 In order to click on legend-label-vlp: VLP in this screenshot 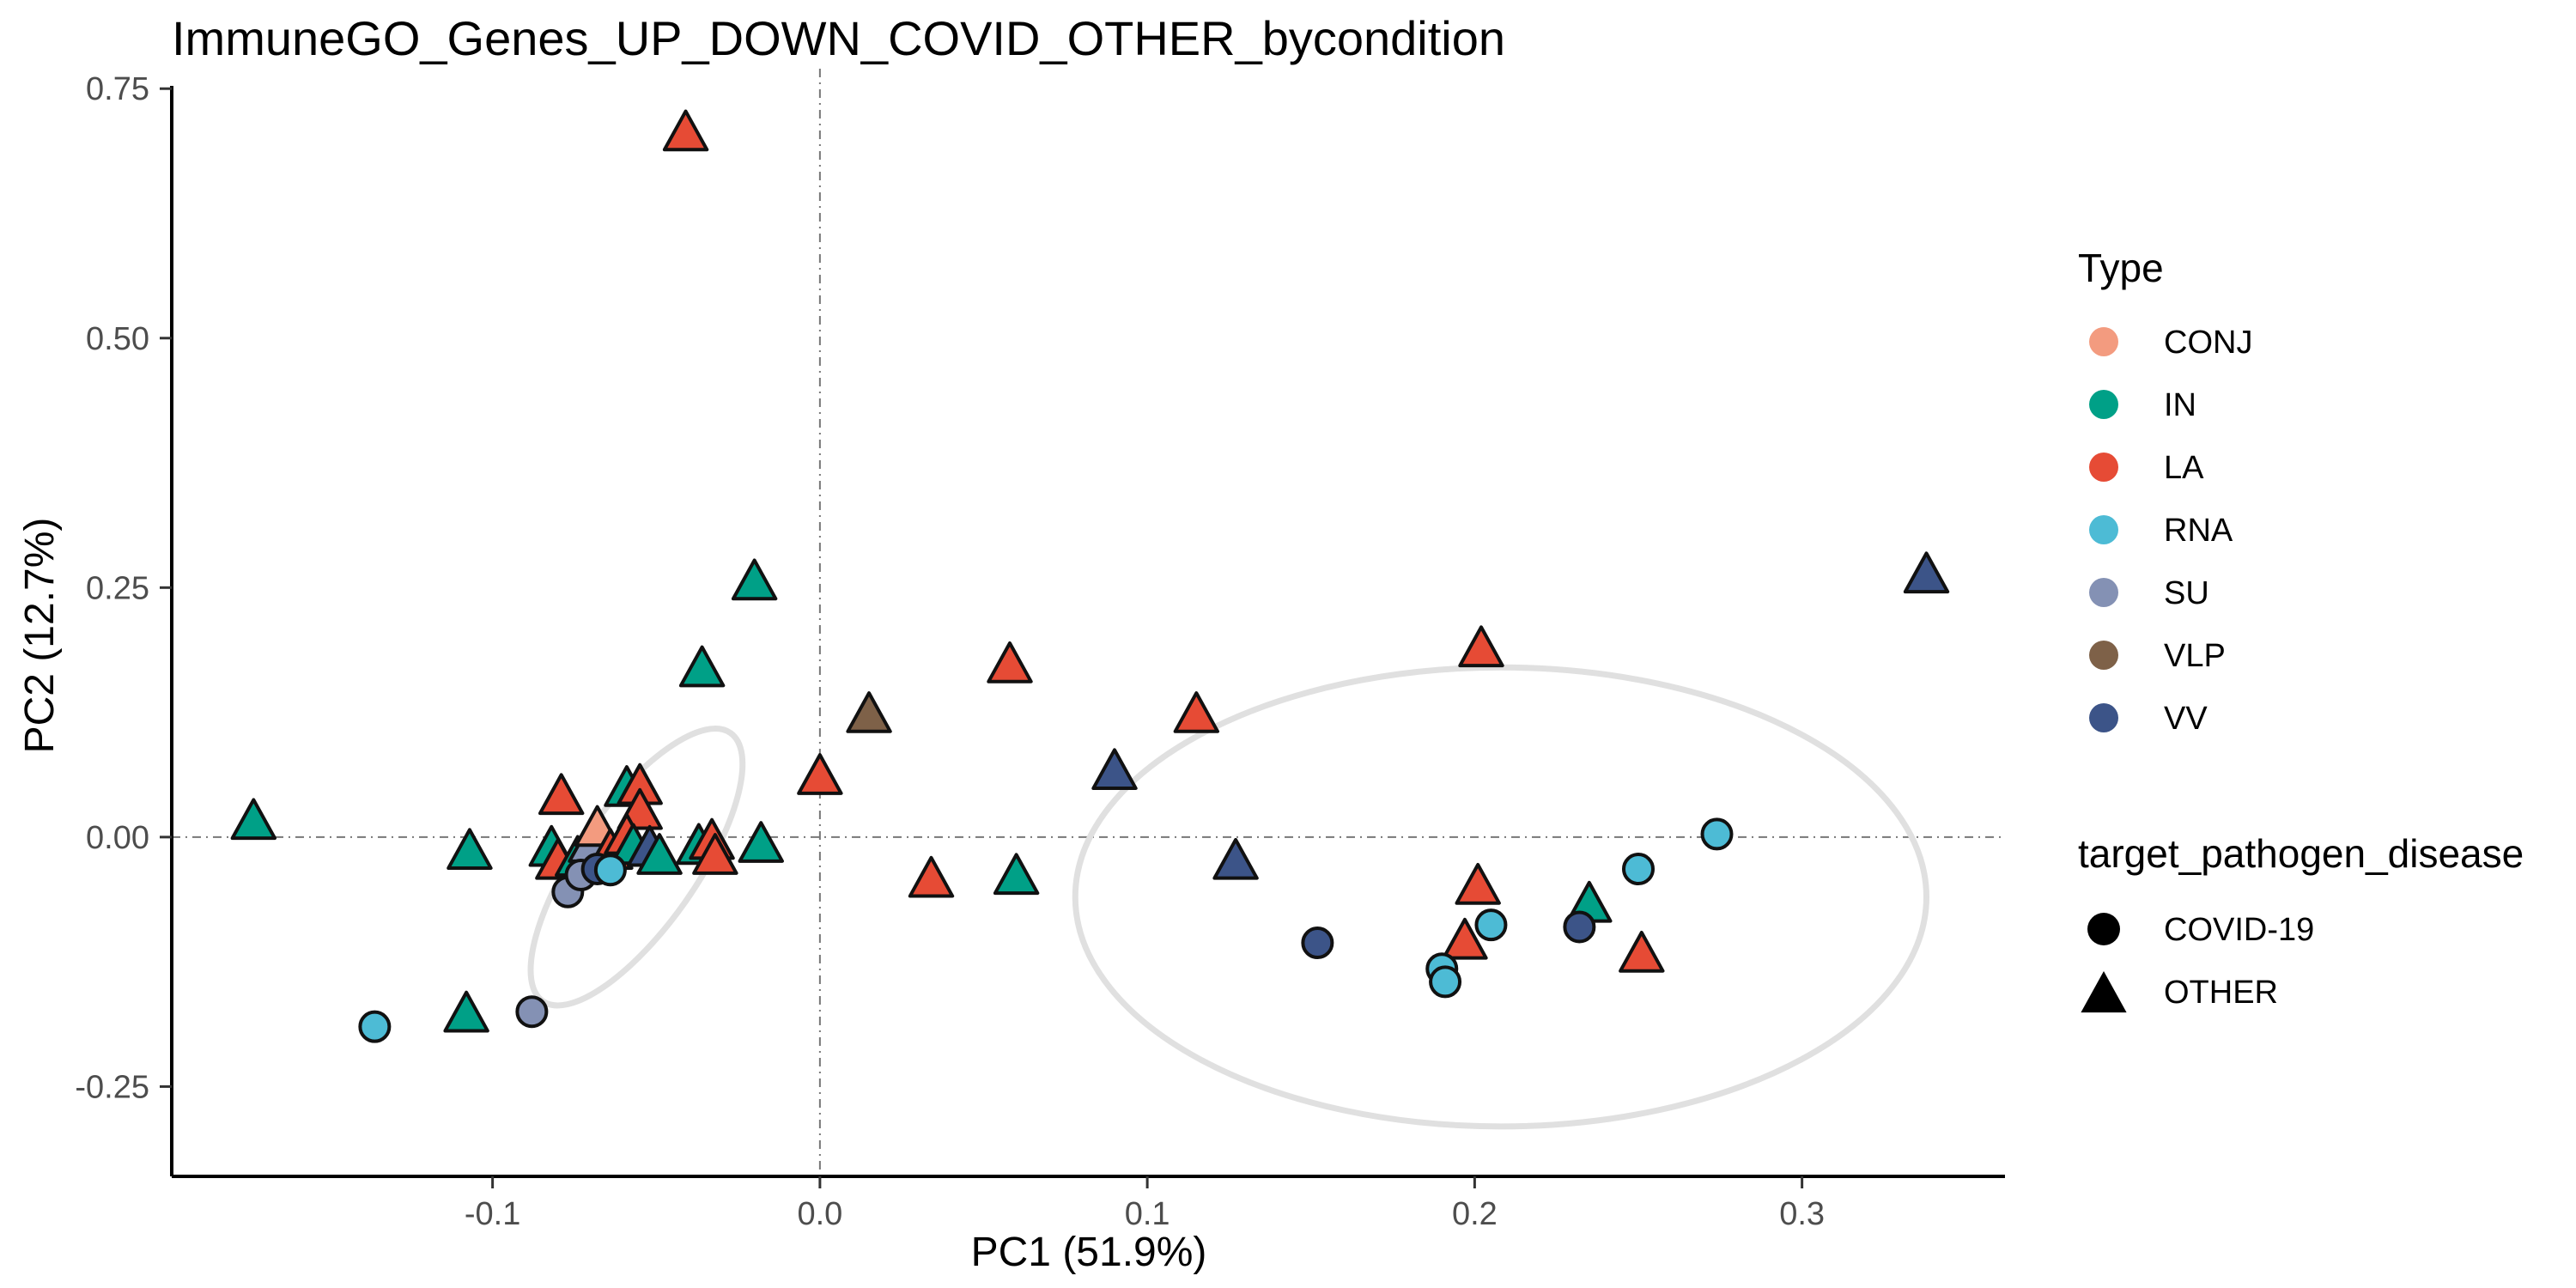, I will do `click(2195, 656)`.